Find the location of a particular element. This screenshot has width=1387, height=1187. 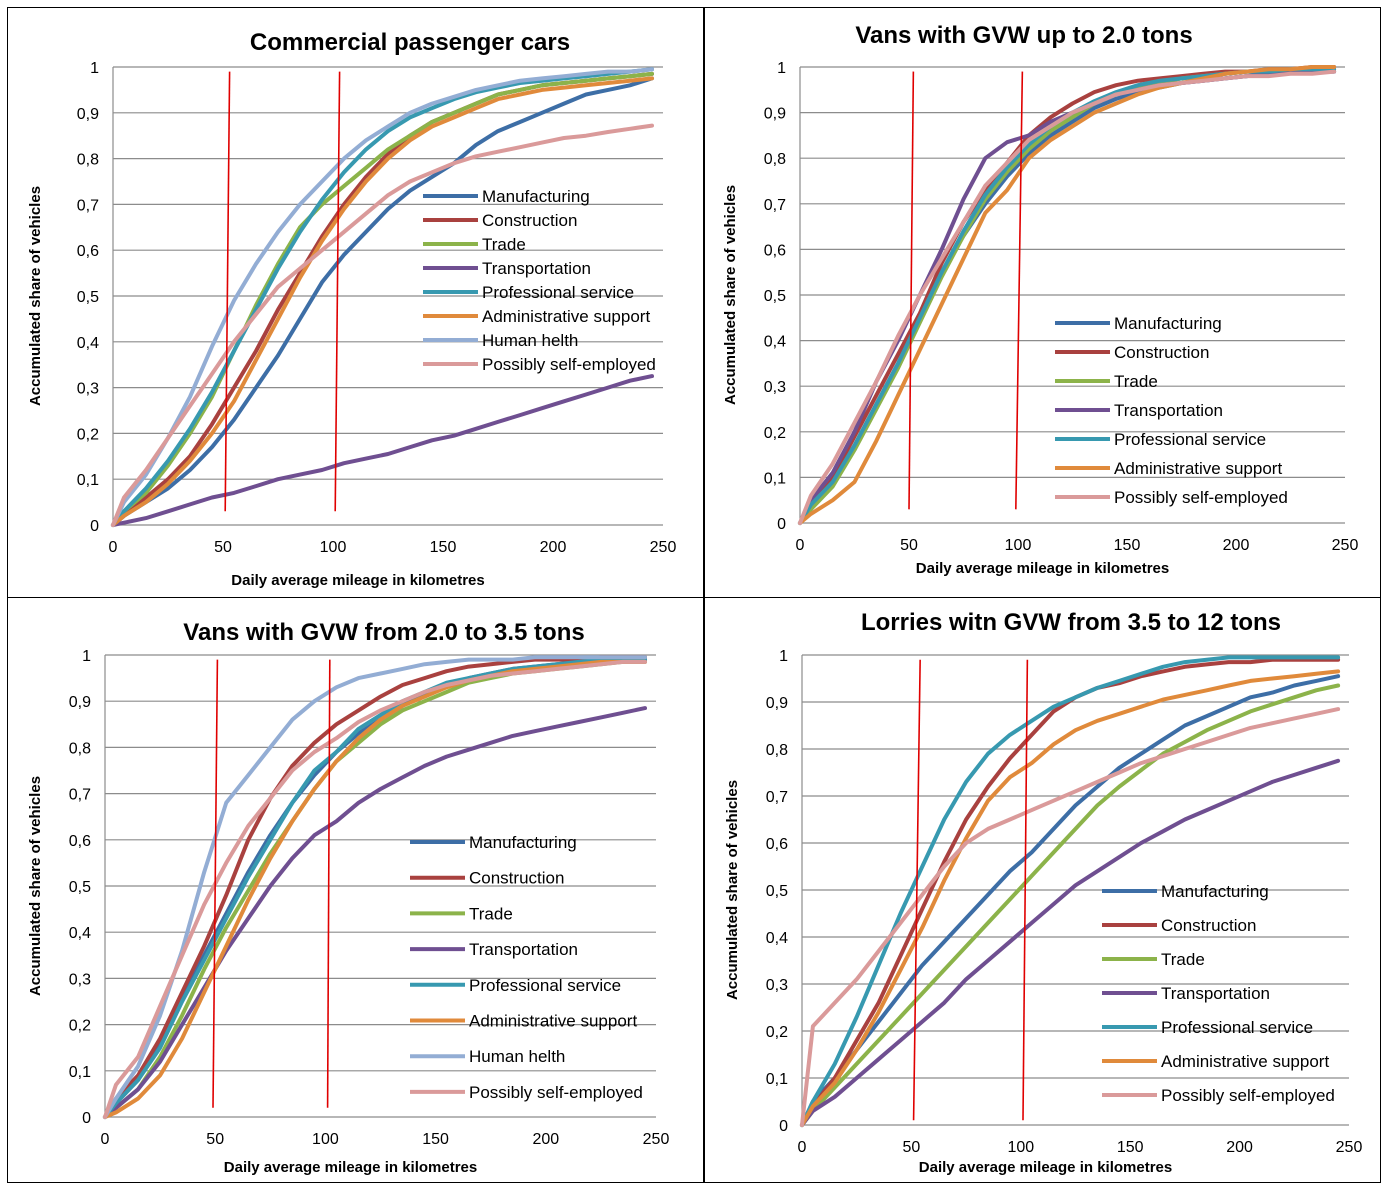

series-line-administrative-support is located at coordinates (382, 301).